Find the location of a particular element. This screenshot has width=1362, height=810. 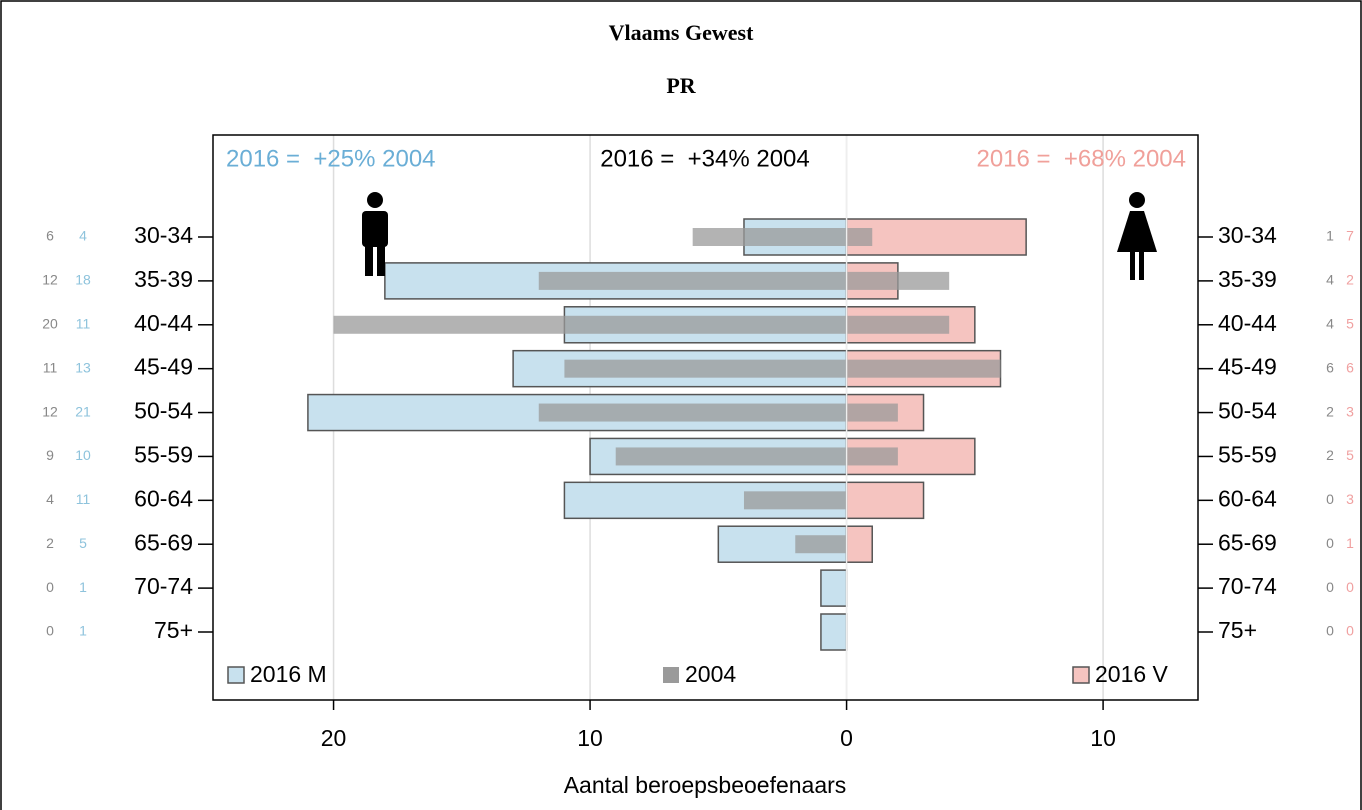

value-label: 9 is located at coordinates (50, 455).